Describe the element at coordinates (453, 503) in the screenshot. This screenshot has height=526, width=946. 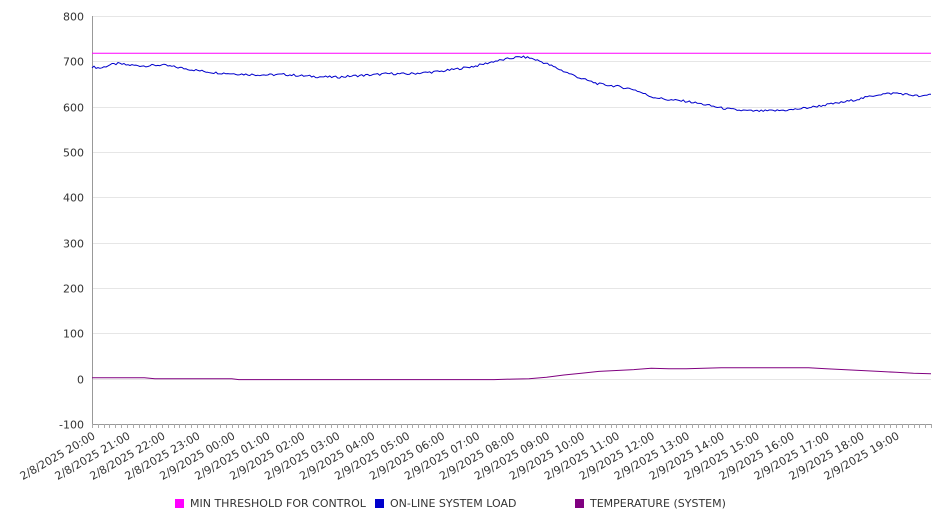
I see `legend-label-system-load: ON-LINE SYSTEM LOAD` at that location.